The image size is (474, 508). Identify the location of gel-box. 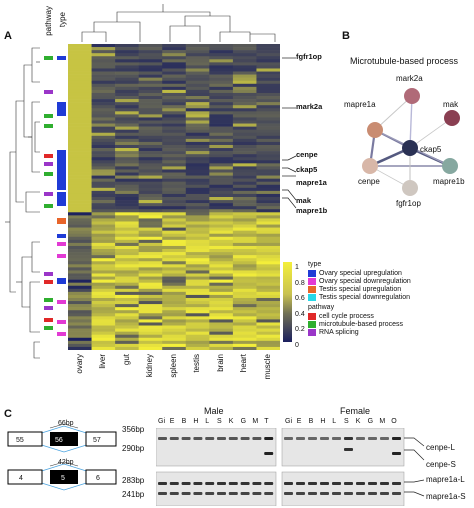
(216, 447).